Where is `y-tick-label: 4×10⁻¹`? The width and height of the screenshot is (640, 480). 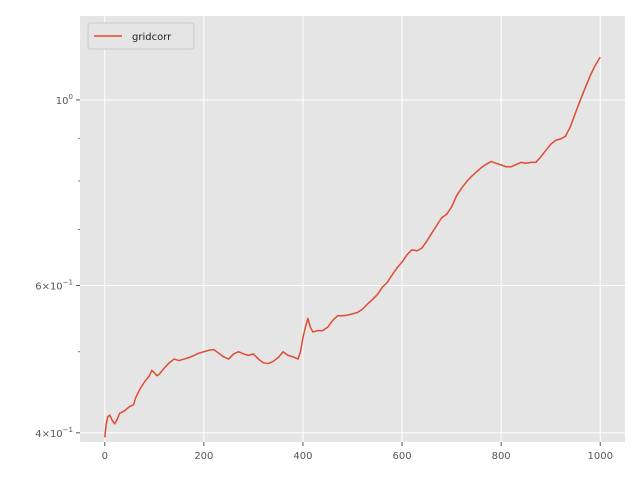
y-tick-label: 4×10⁻¹ is located at coordinates (54, 433).